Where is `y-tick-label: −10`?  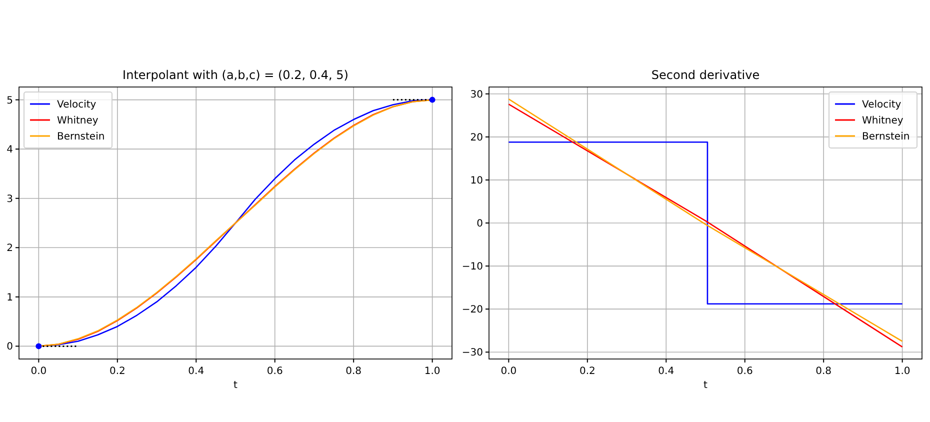
y-tick-label: −10 is located at coordinates (472, 267).